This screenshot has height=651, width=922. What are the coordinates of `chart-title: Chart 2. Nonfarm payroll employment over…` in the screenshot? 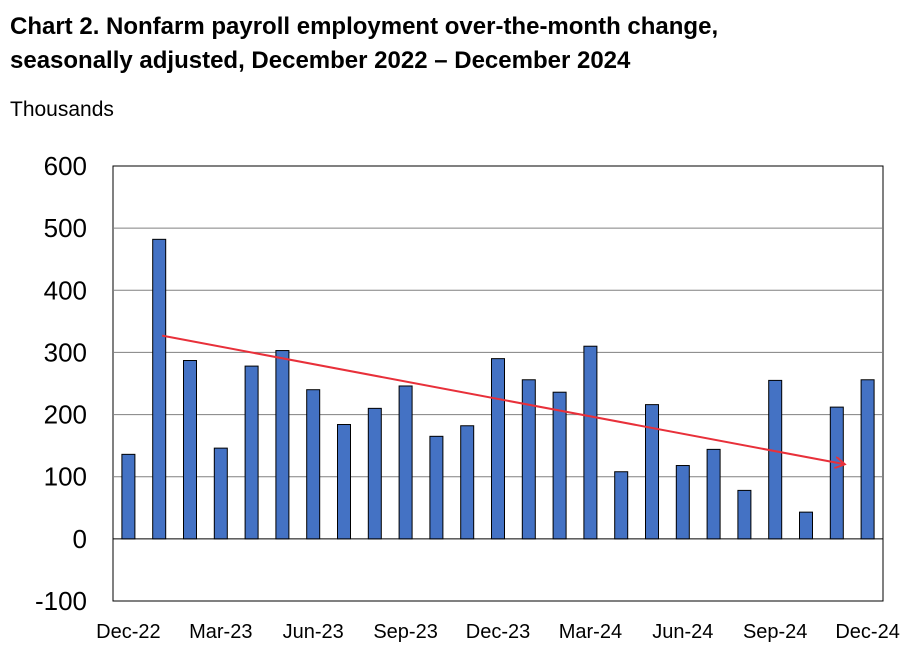 It's located at (460, 44).